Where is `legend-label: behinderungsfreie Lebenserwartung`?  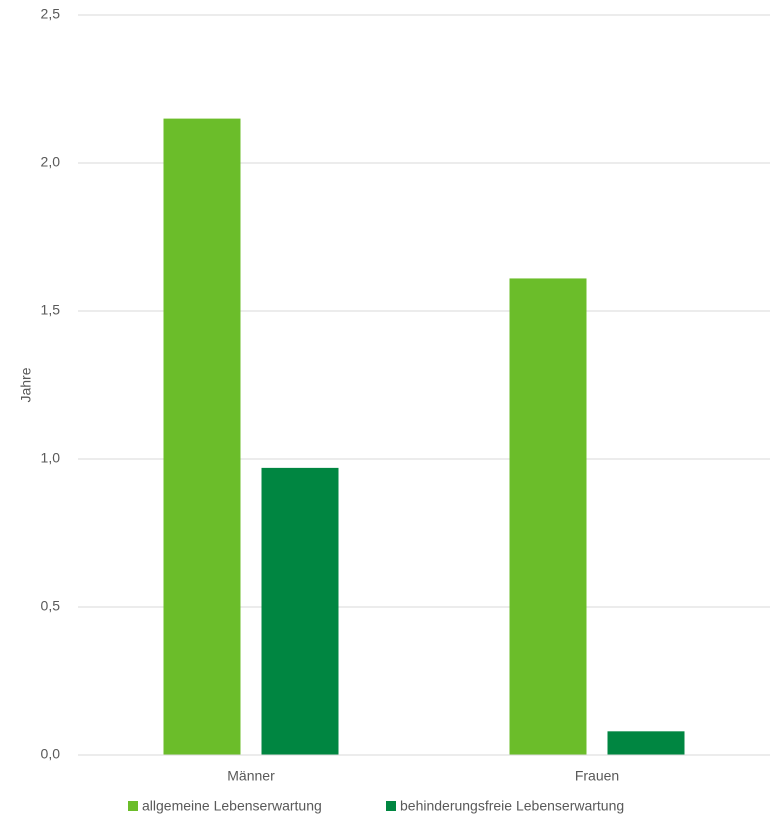 legend-label: behinderungsfreie Lebenserwartung is located at coordinates (512, 806).